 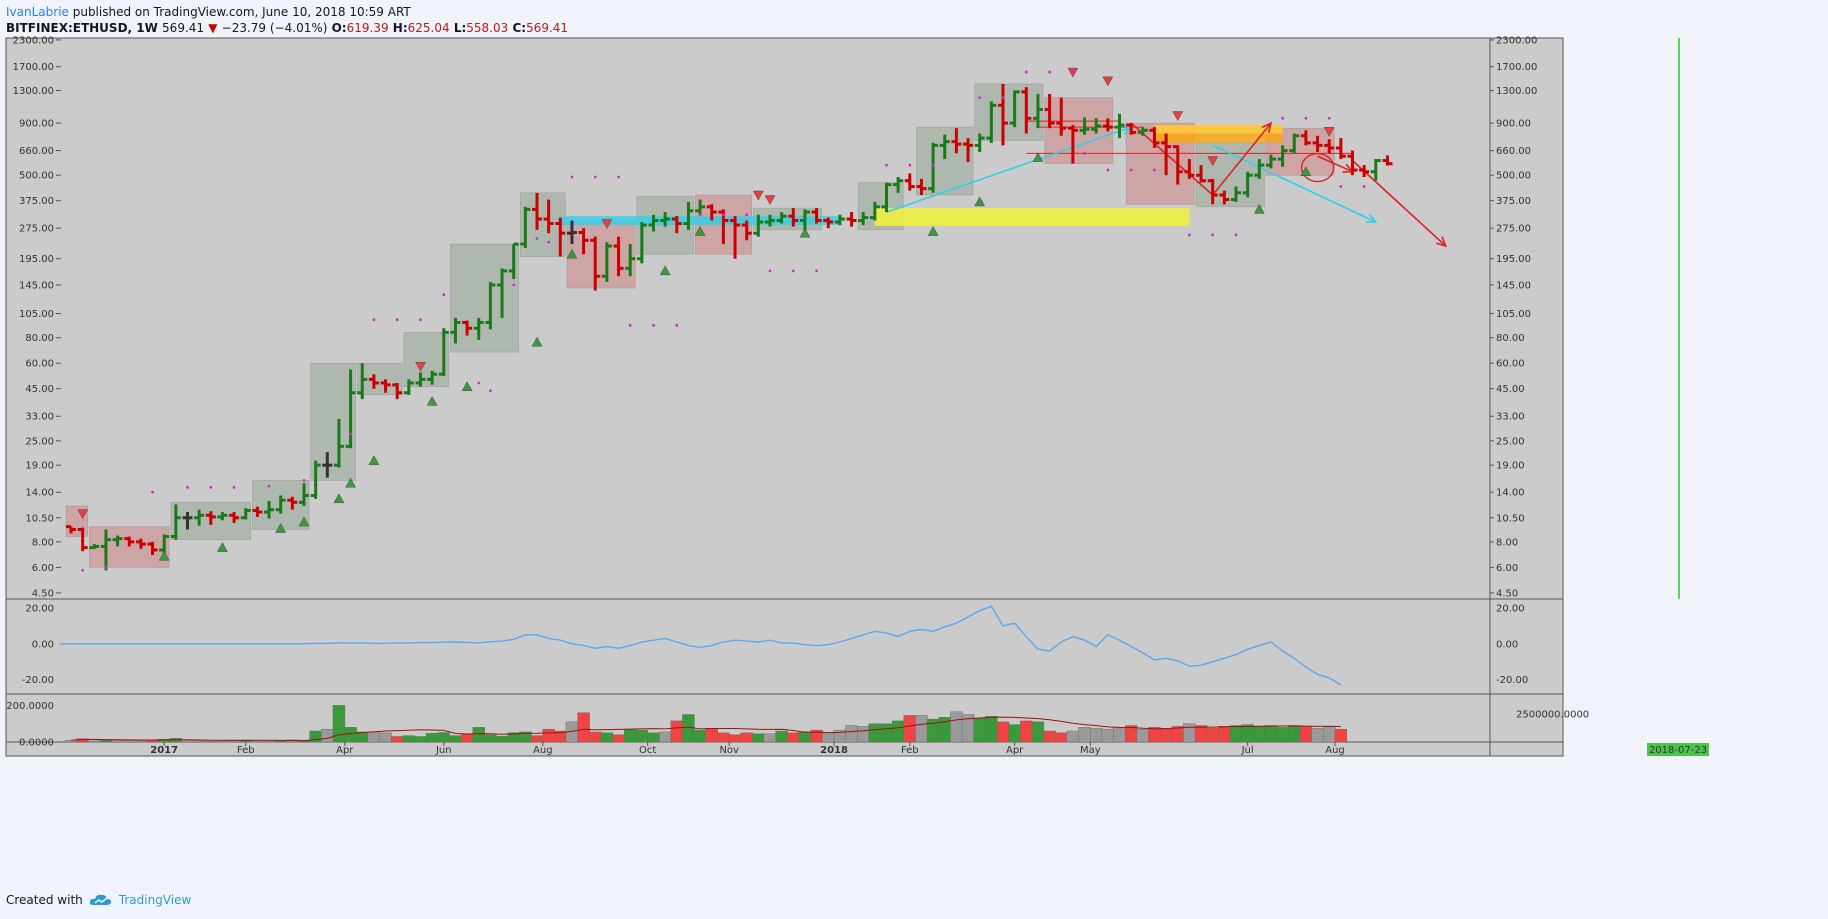 I want to click on y-tick-label-left: 1300.00, so click(x=33, y=91).